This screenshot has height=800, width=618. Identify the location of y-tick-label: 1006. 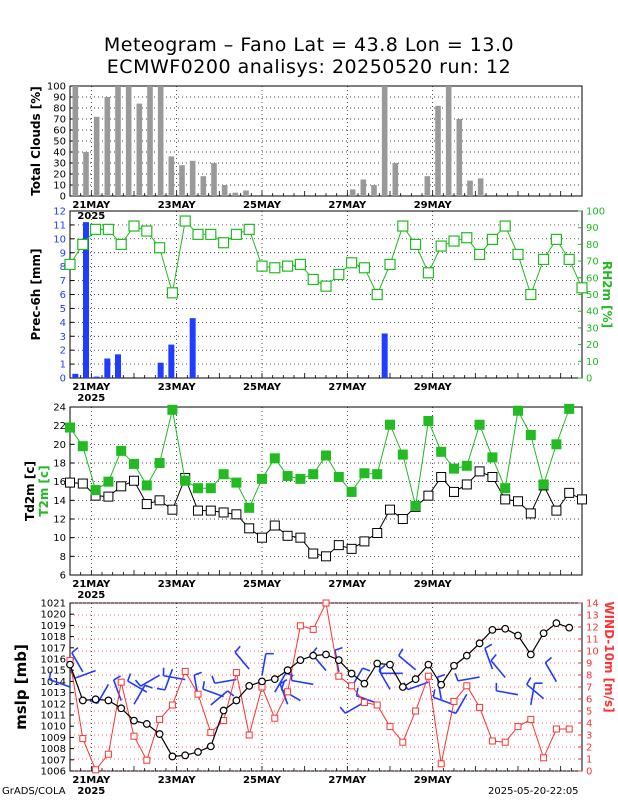
(53, 772).